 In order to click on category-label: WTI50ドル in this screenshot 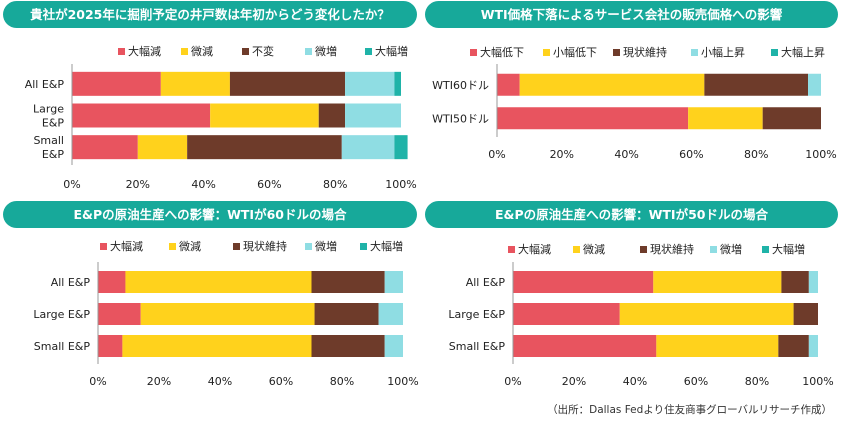, I will do `click(460, 118)`.